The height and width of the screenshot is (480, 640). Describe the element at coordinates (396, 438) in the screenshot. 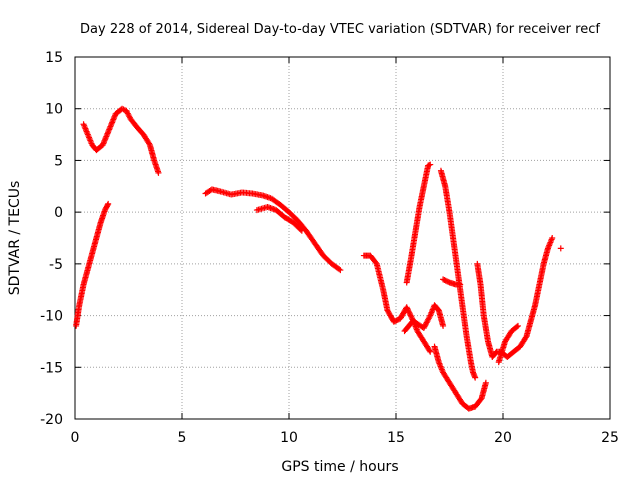

I see `x-tick-label: 15` at that location.